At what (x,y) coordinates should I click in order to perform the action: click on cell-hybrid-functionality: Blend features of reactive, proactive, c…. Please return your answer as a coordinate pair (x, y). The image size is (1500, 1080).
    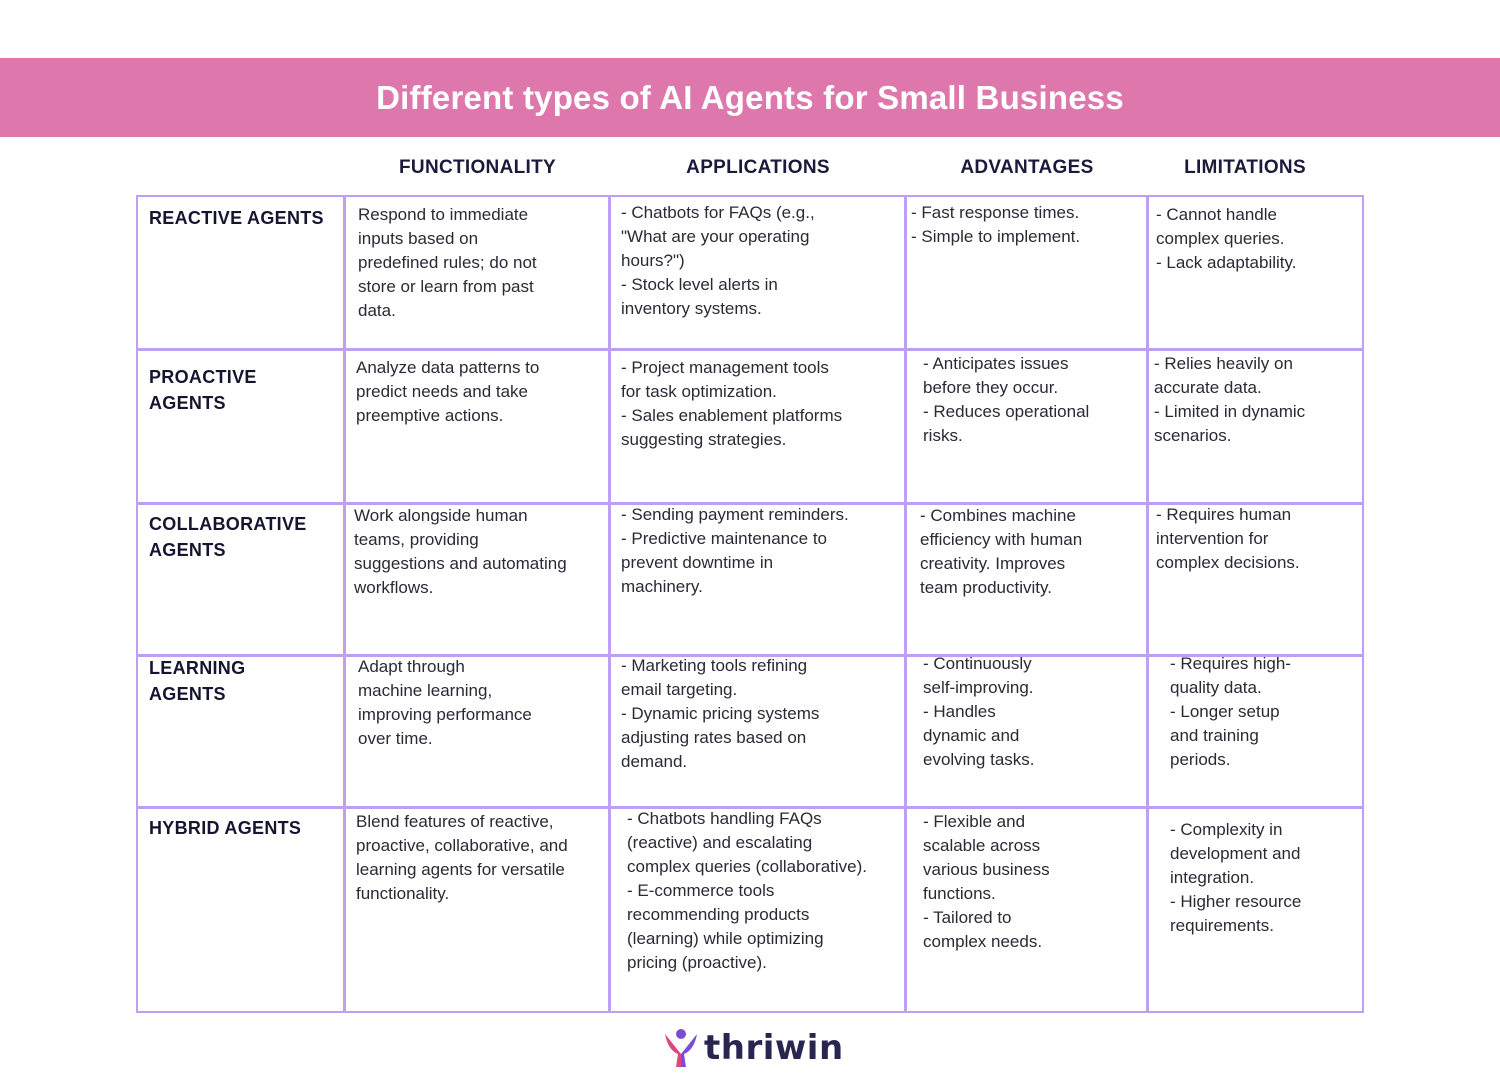
    Looking at the image, I should click on (462, 857).